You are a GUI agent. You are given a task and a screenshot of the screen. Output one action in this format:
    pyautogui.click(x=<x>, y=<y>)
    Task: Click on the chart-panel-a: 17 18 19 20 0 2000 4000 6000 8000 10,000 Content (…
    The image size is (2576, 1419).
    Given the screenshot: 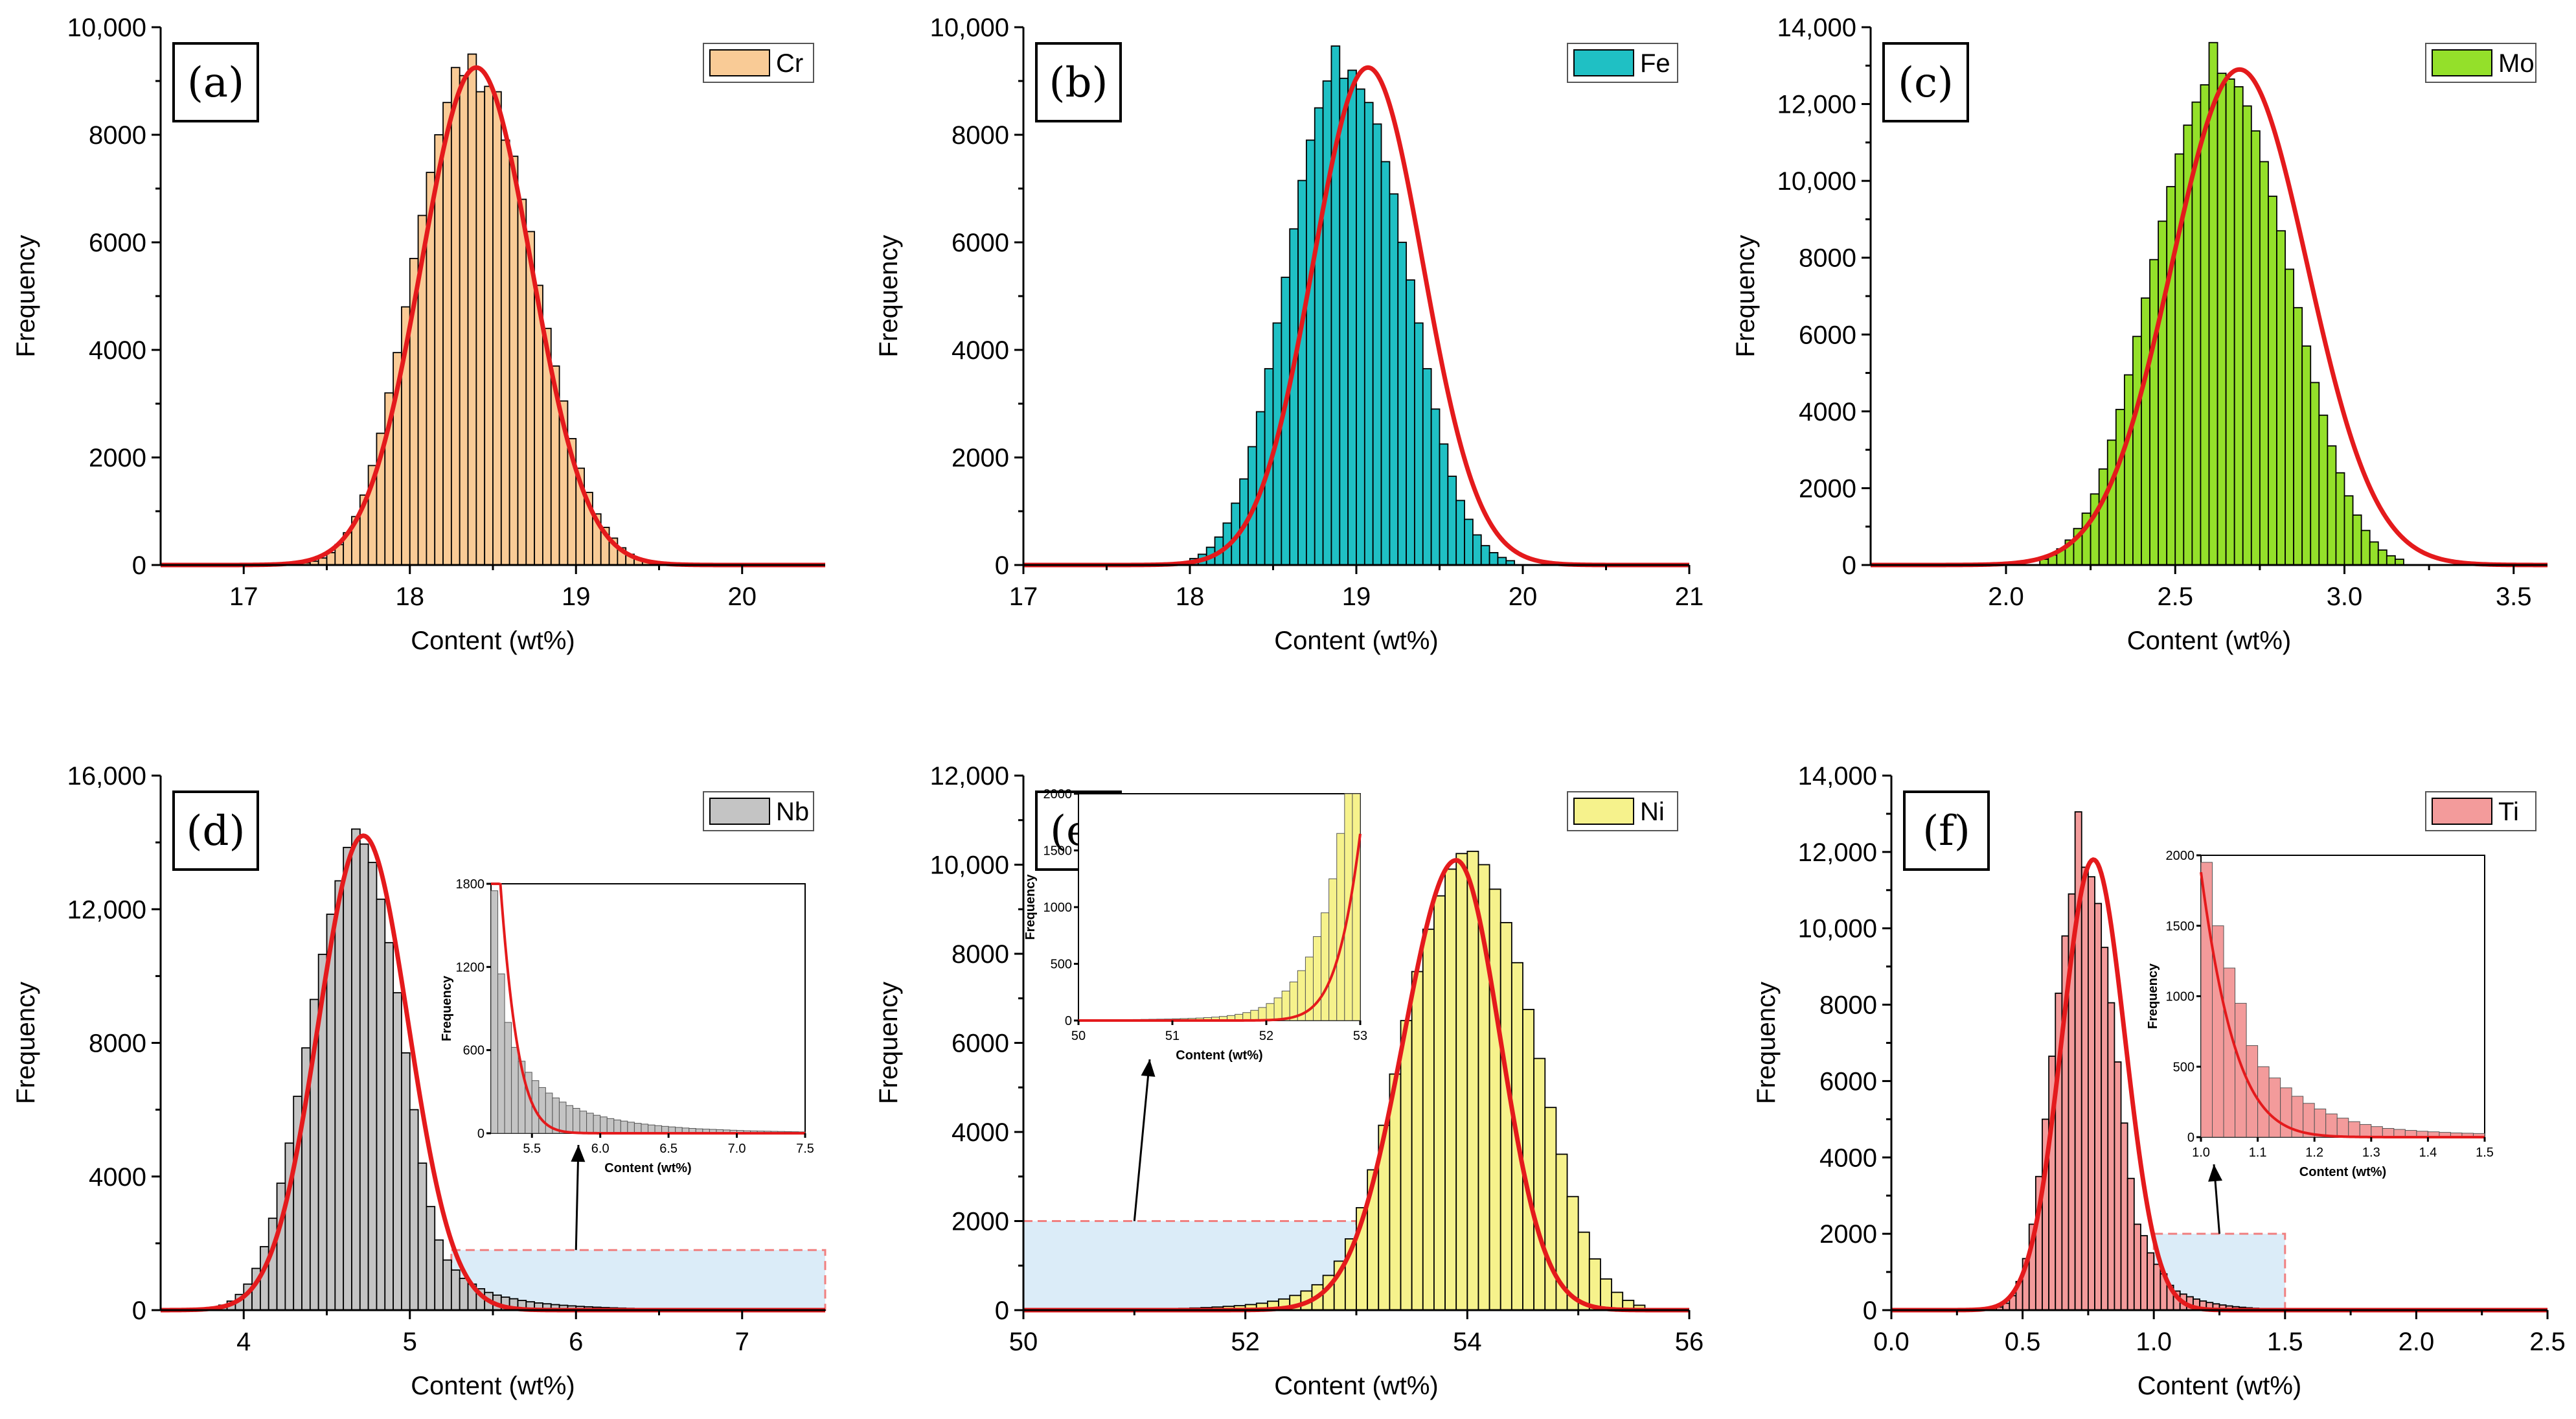 What is the action you would take?
    pyautogui.click(x=419, y=334)
    